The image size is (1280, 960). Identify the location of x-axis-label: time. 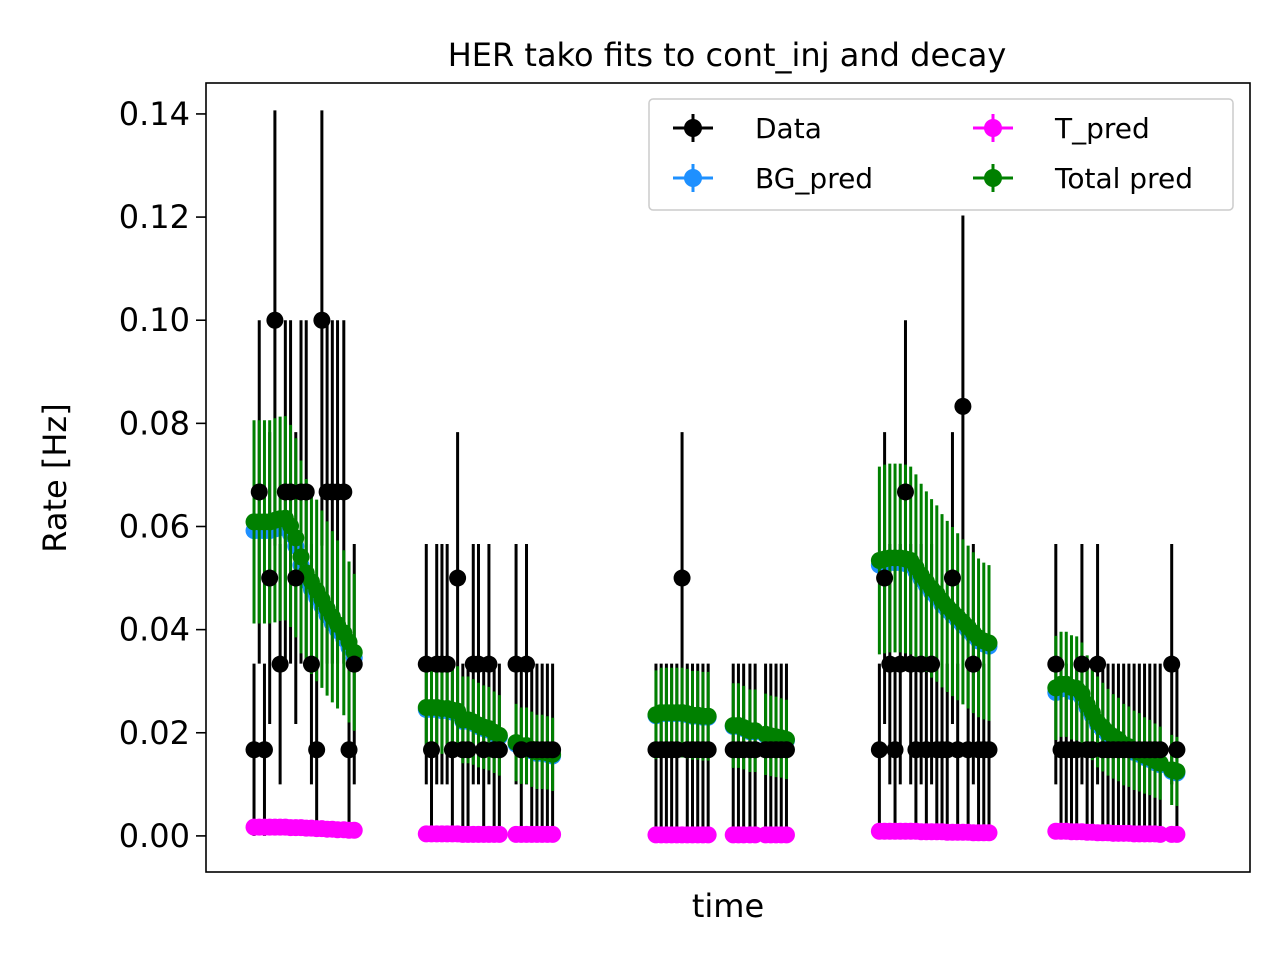
(728, 906).